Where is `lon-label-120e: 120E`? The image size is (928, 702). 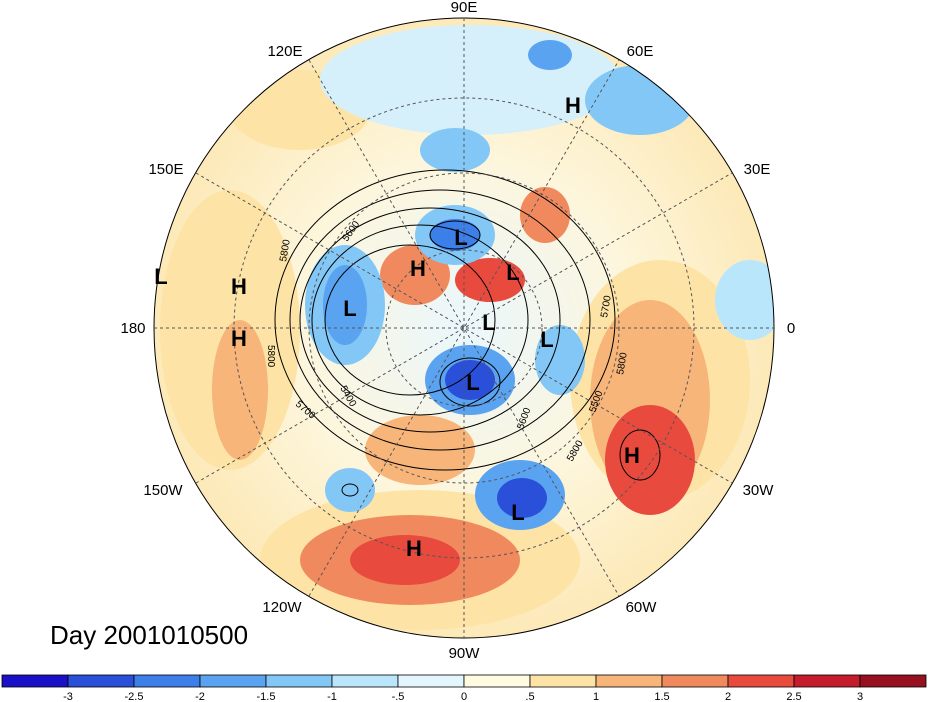 lon-label-120e: 120E is located at coordinates (284, 51).